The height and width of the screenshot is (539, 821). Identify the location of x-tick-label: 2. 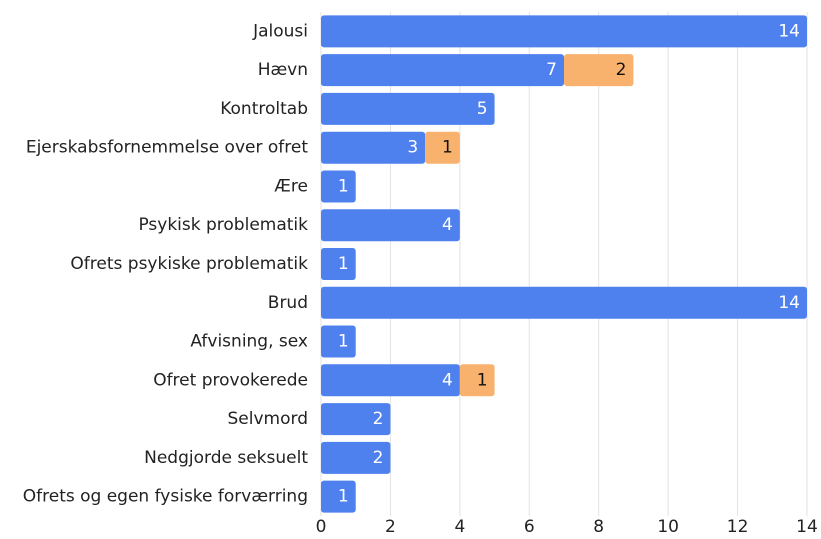
(390, 527).